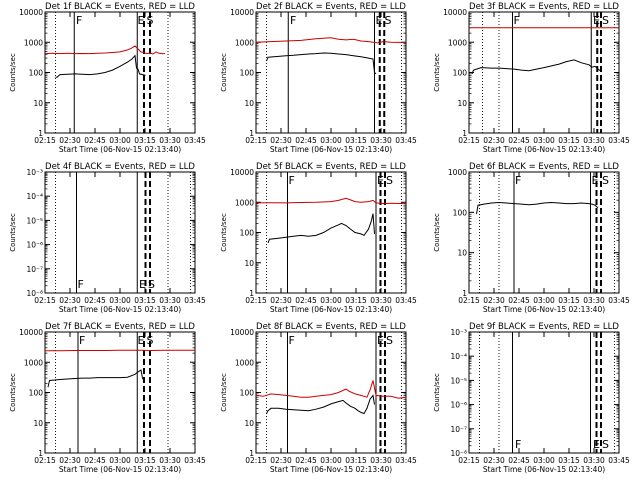 The image size is (640, 484). I want to click on y-tick-label: 10⁻⁸, so click(458, 453).